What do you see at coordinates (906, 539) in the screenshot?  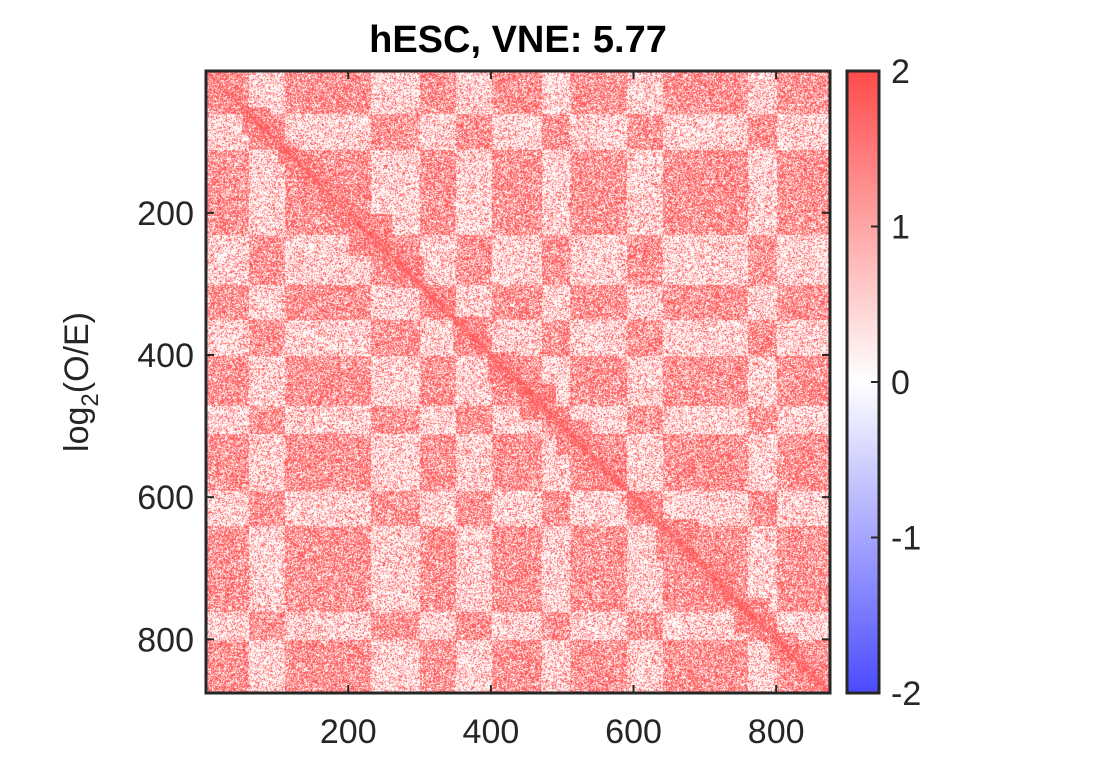 I see `colorbar-tick-label: -1` at bounding box center [906, 539].